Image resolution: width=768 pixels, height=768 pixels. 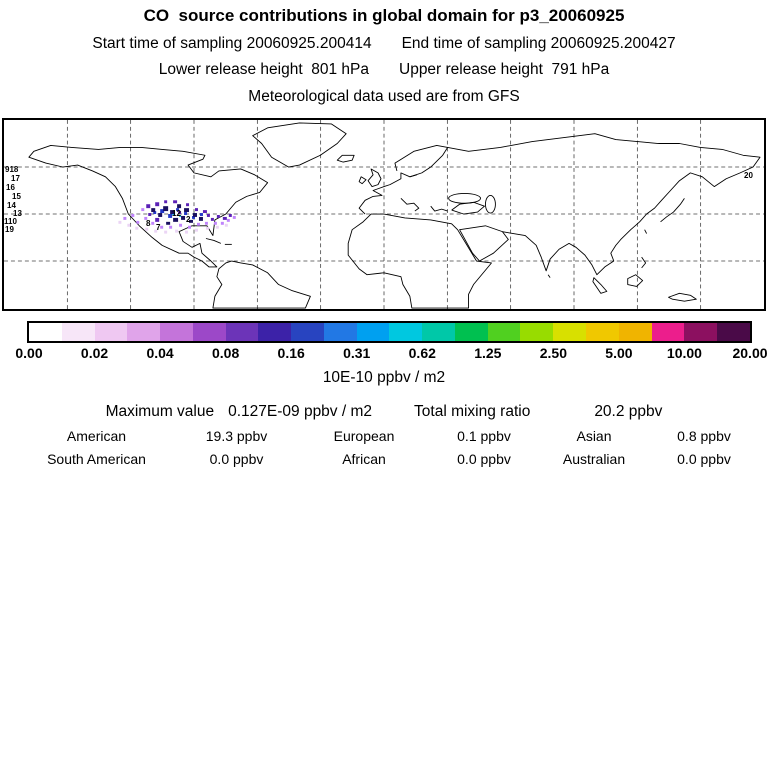 What do you see at coordinates (188, 219) in the screenshot?
I see `track-hour-label: 2` at bounding box center [188, 219].